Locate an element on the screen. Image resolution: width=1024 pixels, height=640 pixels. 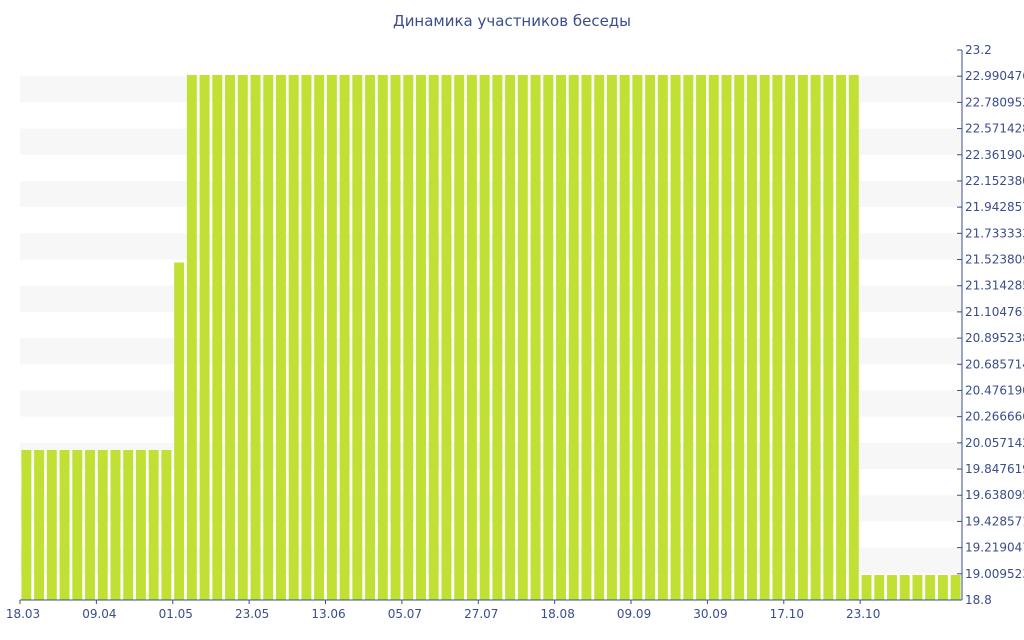
y-tick-label: 21.942857 is located at coordinates (994, 207).